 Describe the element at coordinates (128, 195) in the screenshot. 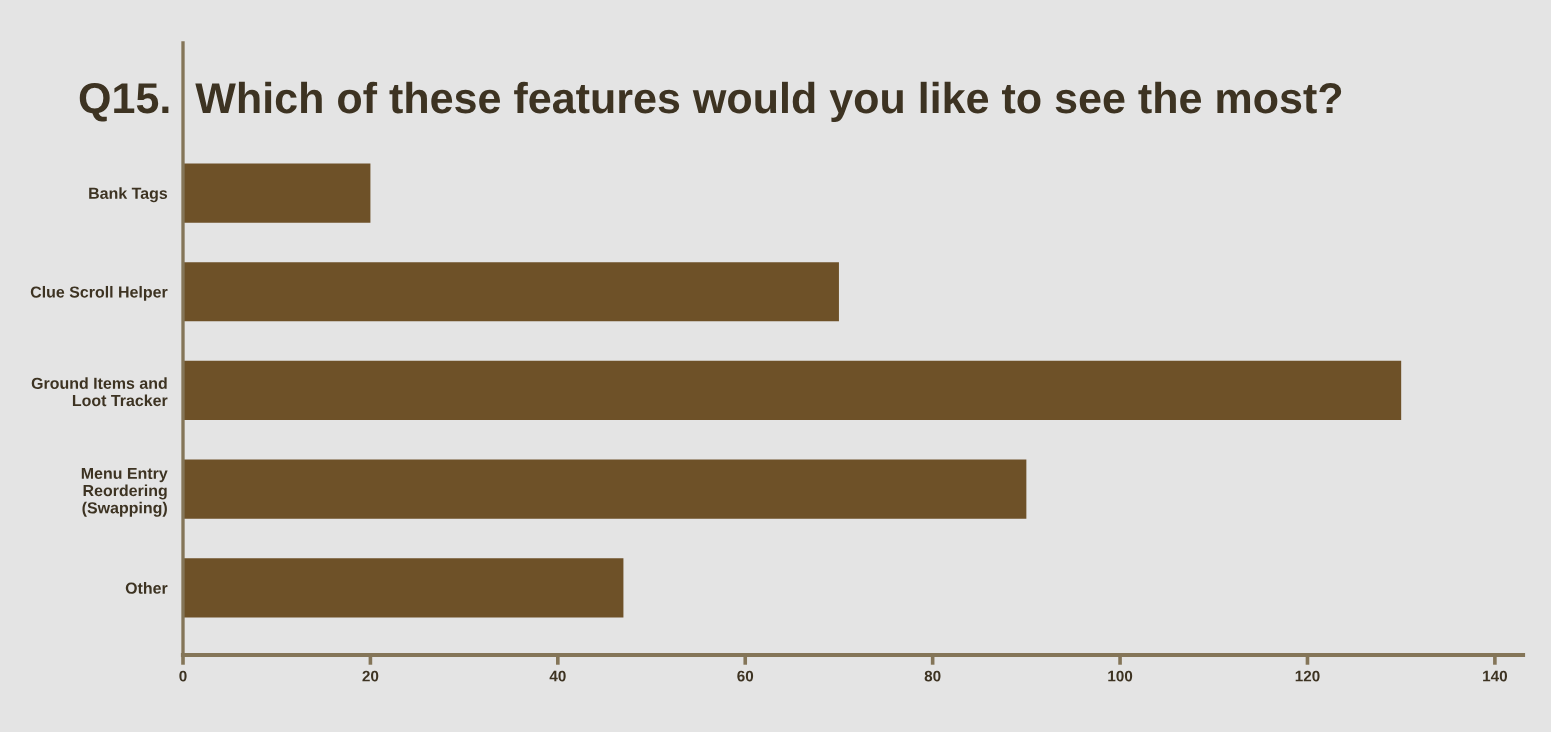

I see `y-tick-label: Bank Tags` at that location.